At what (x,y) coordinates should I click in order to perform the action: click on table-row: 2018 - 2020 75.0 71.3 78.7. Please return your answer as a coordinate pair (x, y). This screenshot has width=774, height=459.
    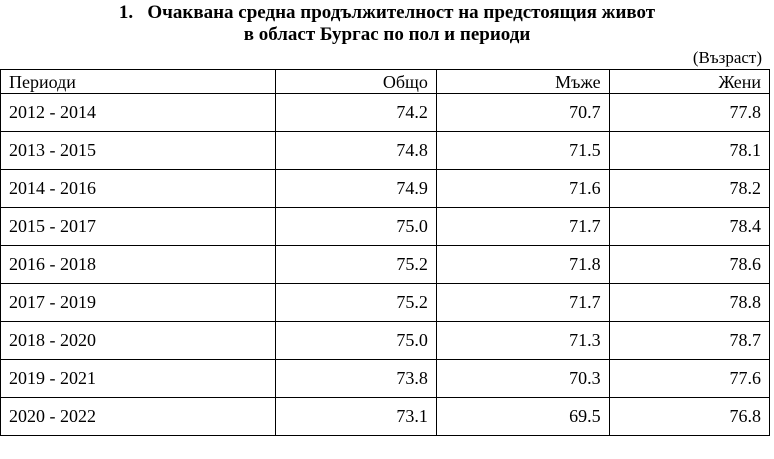
    Looking at the image, I should click on (385, 340).